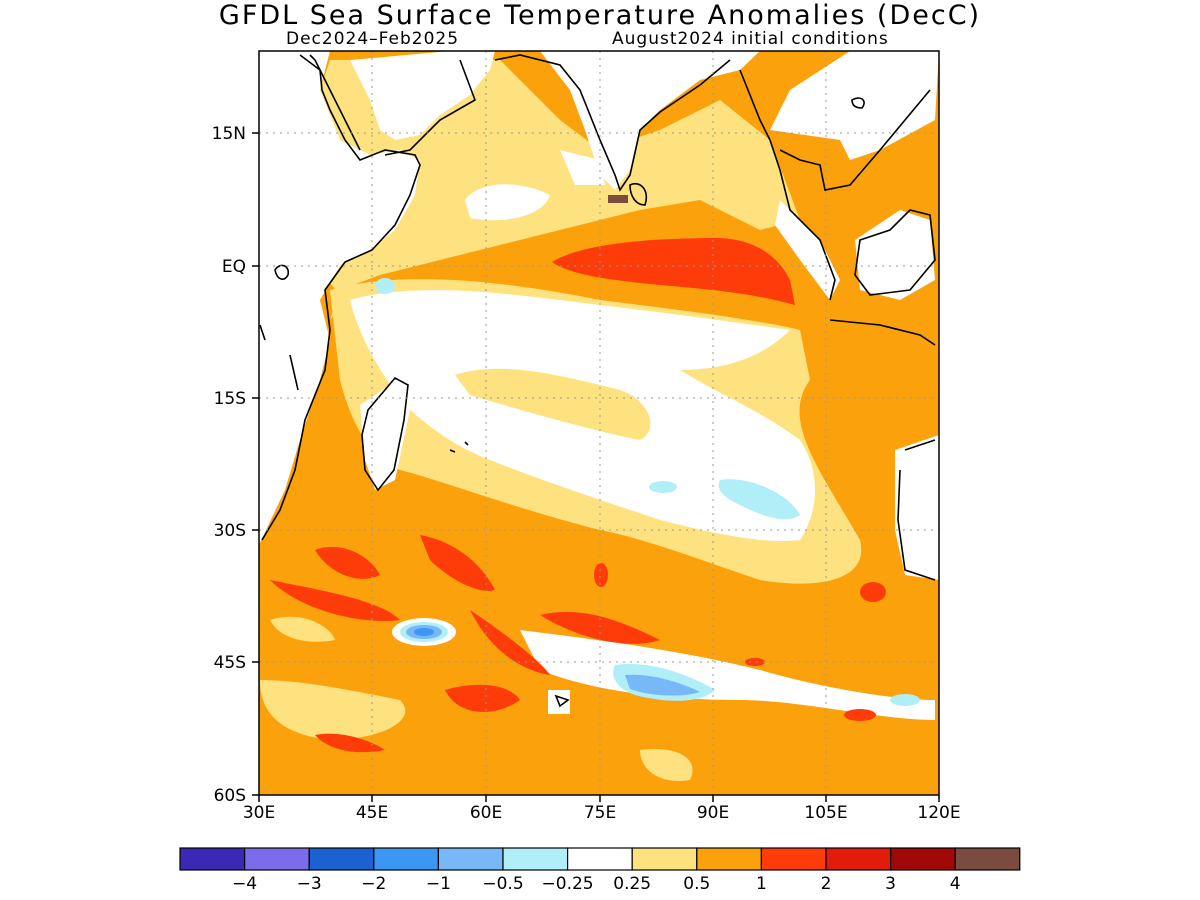 This screenshot has height=900, width=1200. What do you see at coordinates (895, 255) in the screenshot?
I see `land-borneo` at bounding box center [895, 255].